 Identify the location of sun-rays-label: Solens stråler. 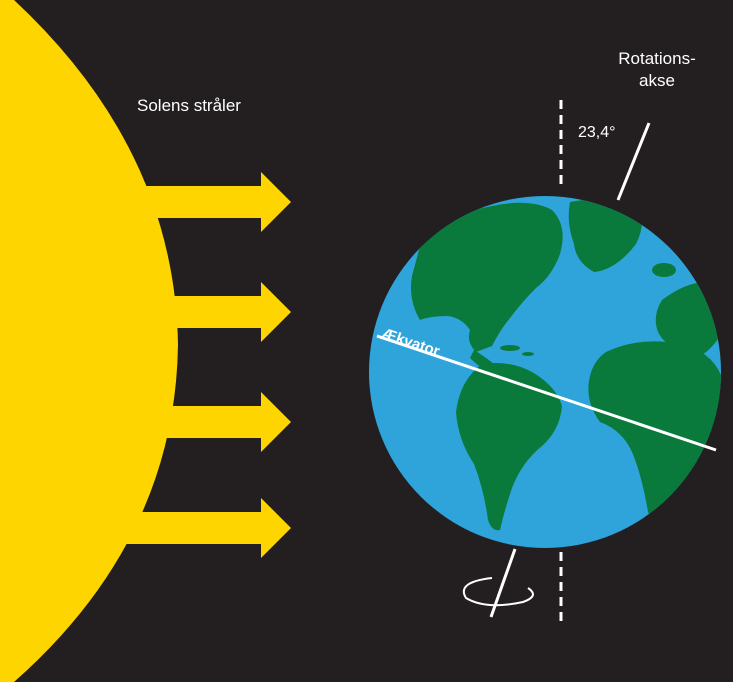
(189, 105).